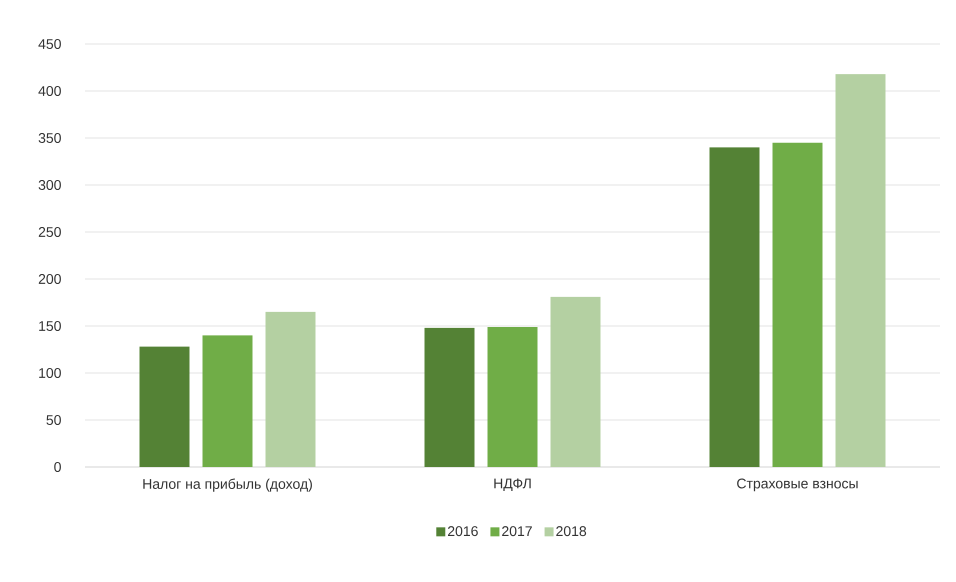  Describe the element at coordinates (50, 326) in the screenshot. I see `y-tick-label: 150` at that location.